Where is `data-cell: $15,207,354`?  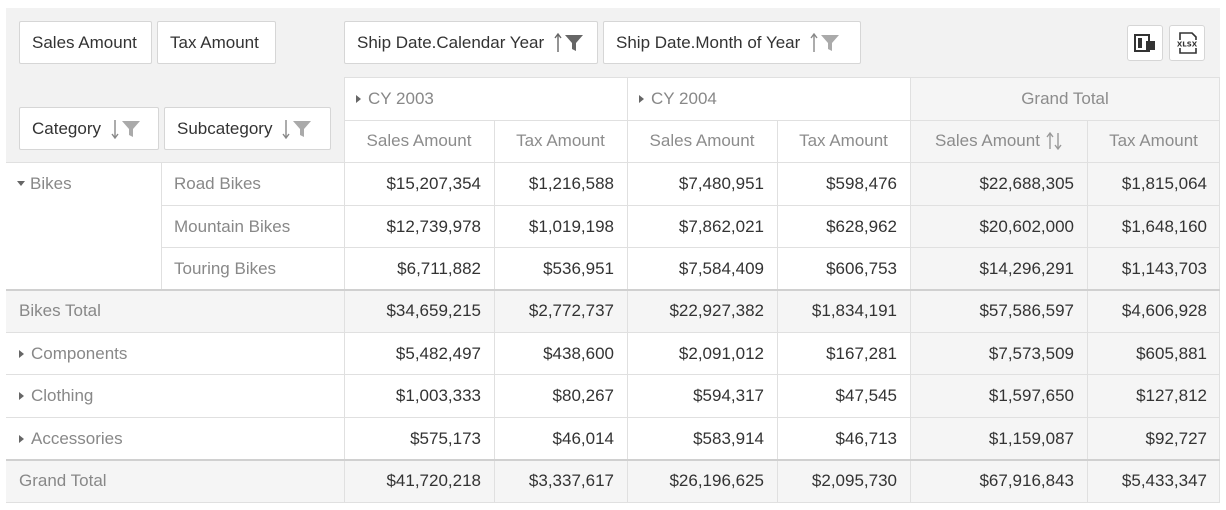 data-cell: $15,207,354 is located at coordinates (433, 183).